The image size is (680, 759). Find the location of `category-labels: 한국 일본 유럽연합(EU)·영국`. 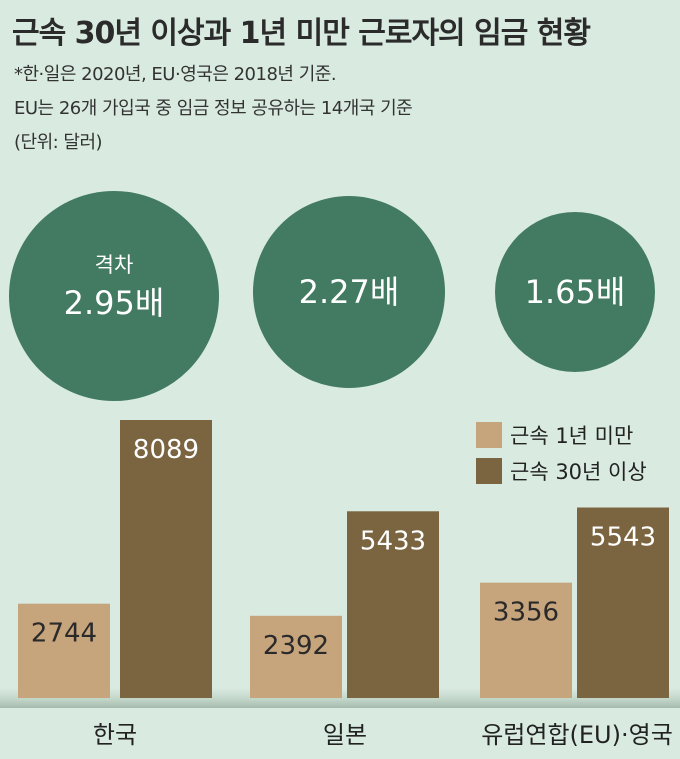

category-labels: 한국 일본 유럽연합(EU)·영국 is located at coordinates (383, 735).